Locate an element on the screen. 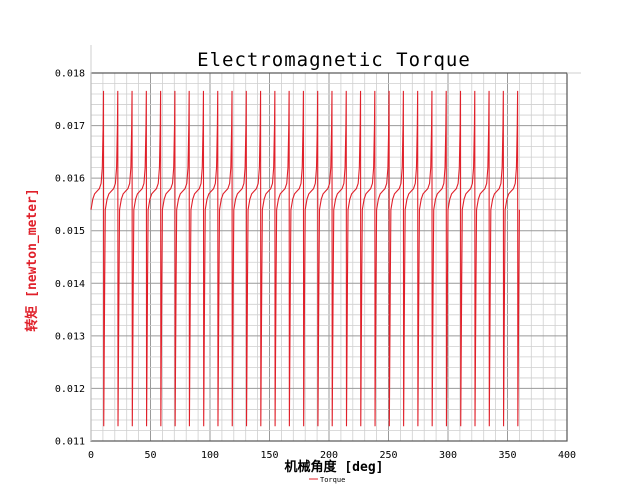  y-tick-label: 0.012 is located at coordinates (70, 389).